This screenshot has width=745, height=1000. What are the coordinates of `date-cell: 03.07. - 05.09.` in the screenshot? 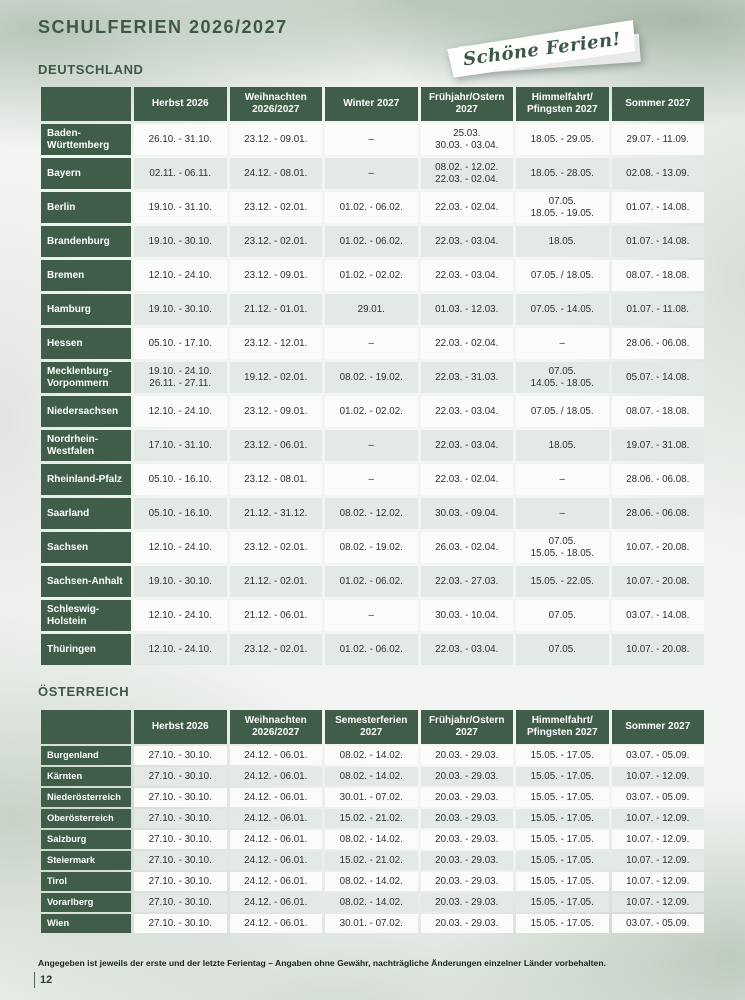 It's located at (657, 797).